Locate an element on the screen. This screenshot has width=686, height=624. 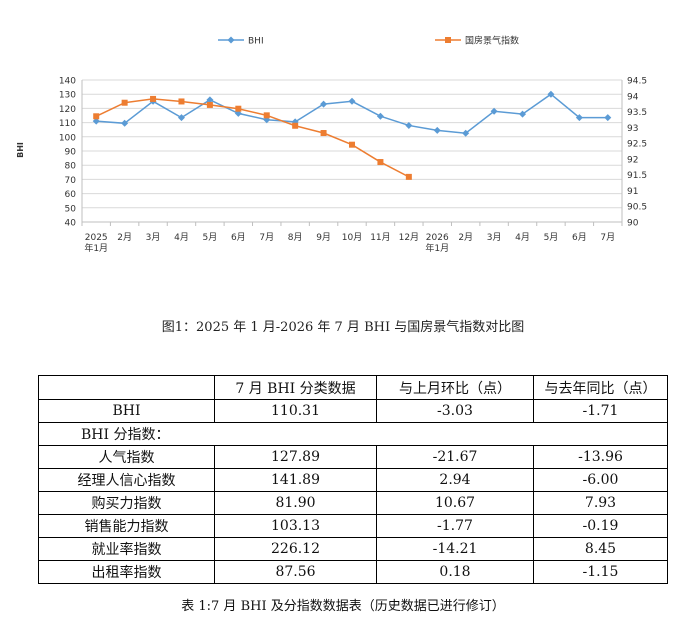
x-tick-label: 2025 is located at coordinates (96, 238).